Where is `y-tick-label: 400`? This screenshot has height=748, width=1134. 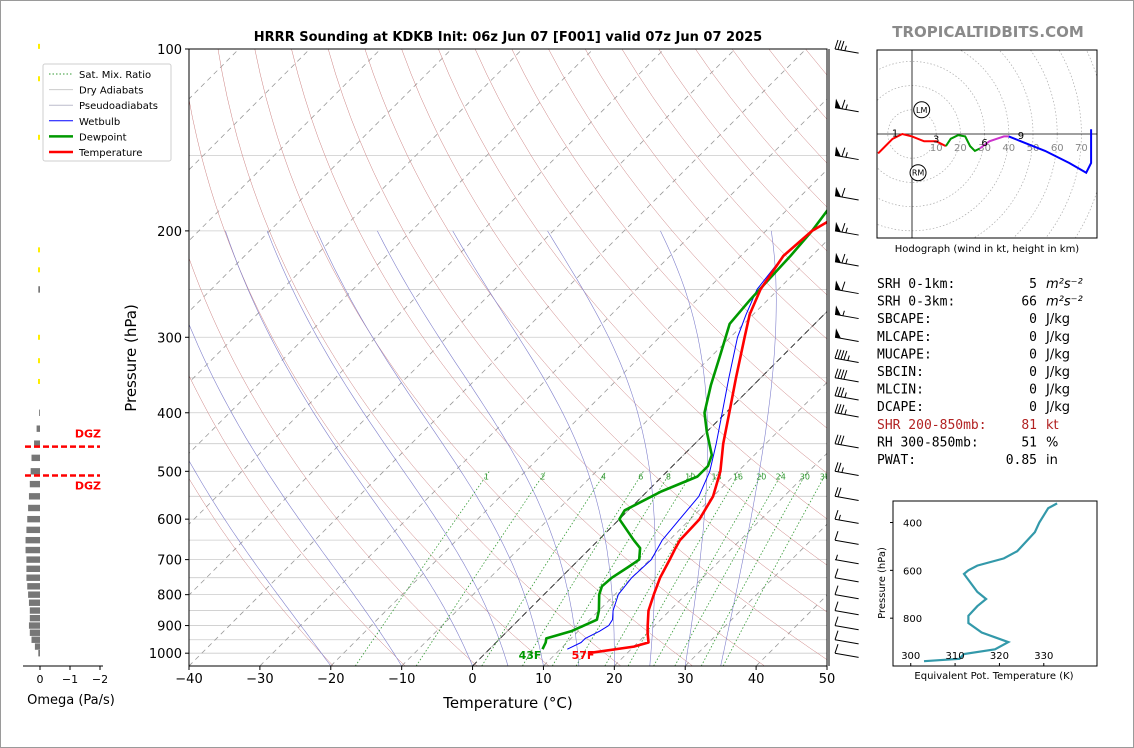 y-tick-label: 400 is located at coordinates (169, 414).